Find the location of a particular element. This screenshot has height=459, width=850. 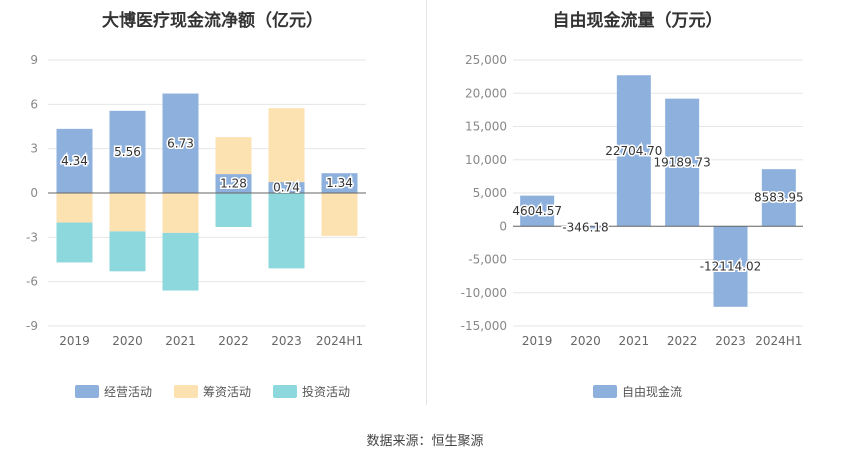

legend-swatch-financing is located at coordinates (185, 391).